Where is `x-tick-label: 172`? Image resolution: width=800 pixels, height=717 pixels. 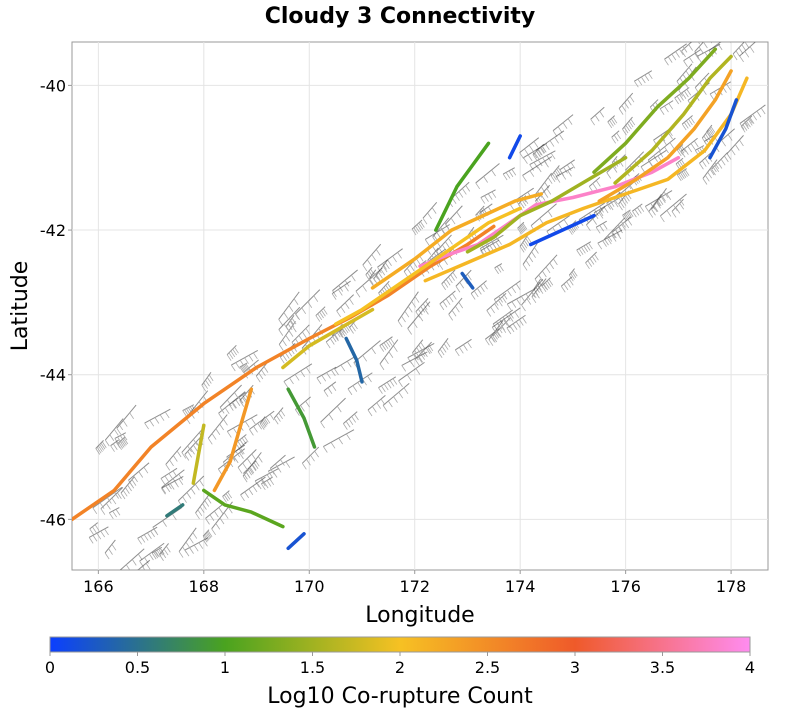 x-tick-label: 172 is located at coordinates (414, 586).